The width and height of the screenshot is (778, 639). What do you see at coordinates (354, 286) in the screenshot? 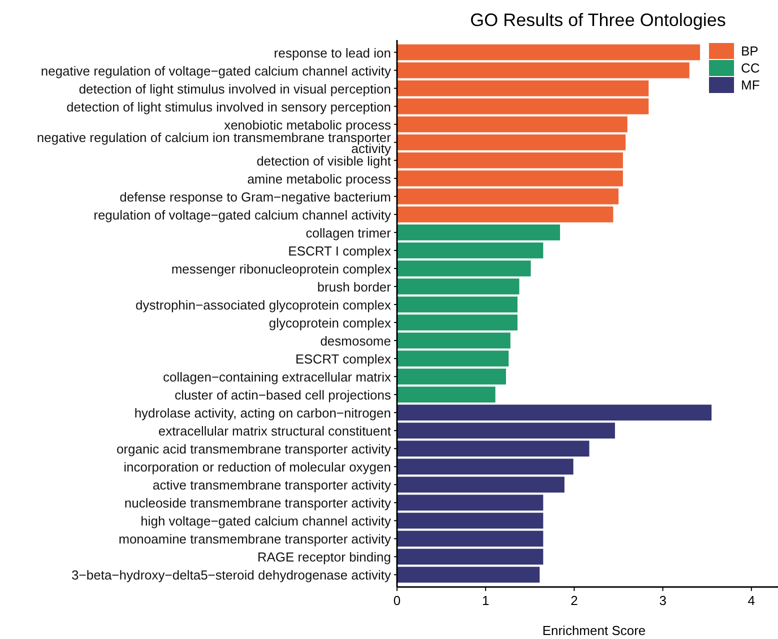
I see `y-tick-label: brush border` at bounding box center [354, 286].